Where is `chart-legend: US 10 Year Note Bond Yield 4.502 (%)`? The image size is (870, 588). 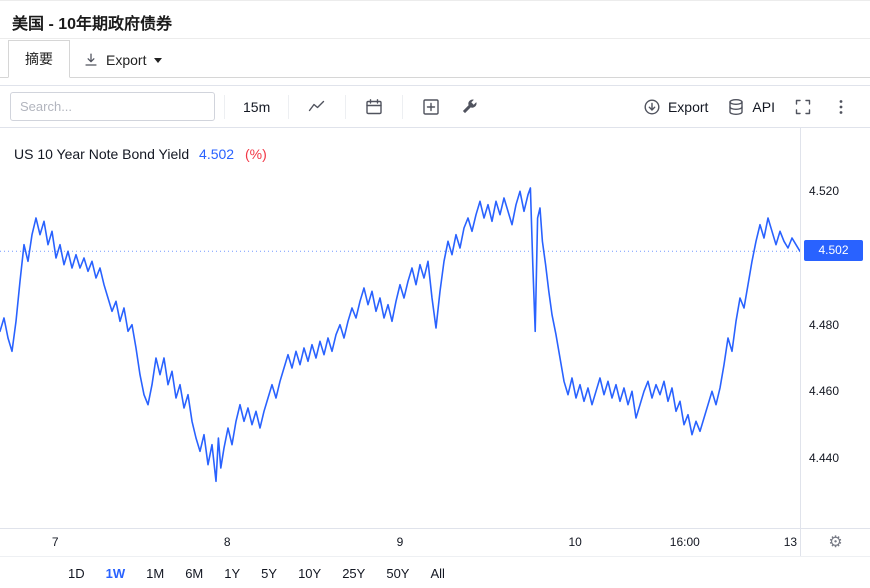
chart-legend: US 10 Year Note Bond Yield 4.502 (%) is located at coordinates (140, 154).